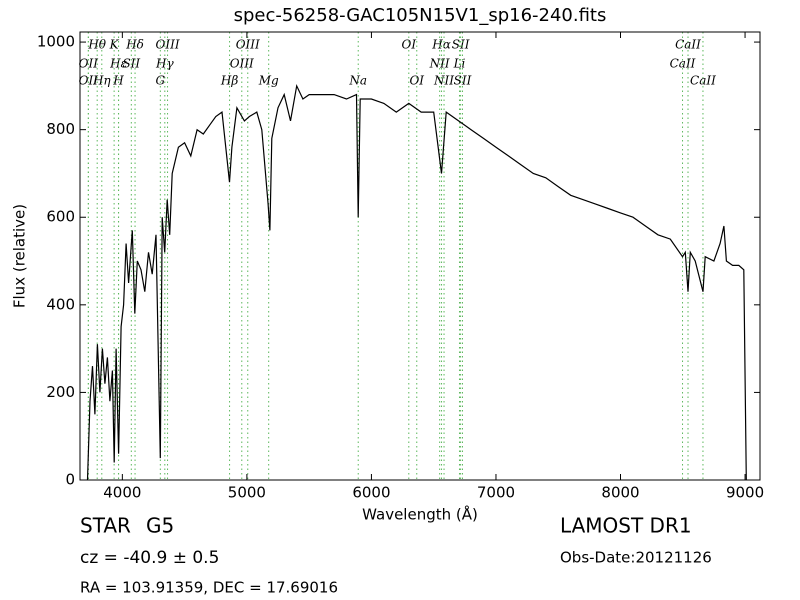 The image size is (800, 600). I want to click on redshift: cz = -40.9 ± 0.5, so click(149, 558).